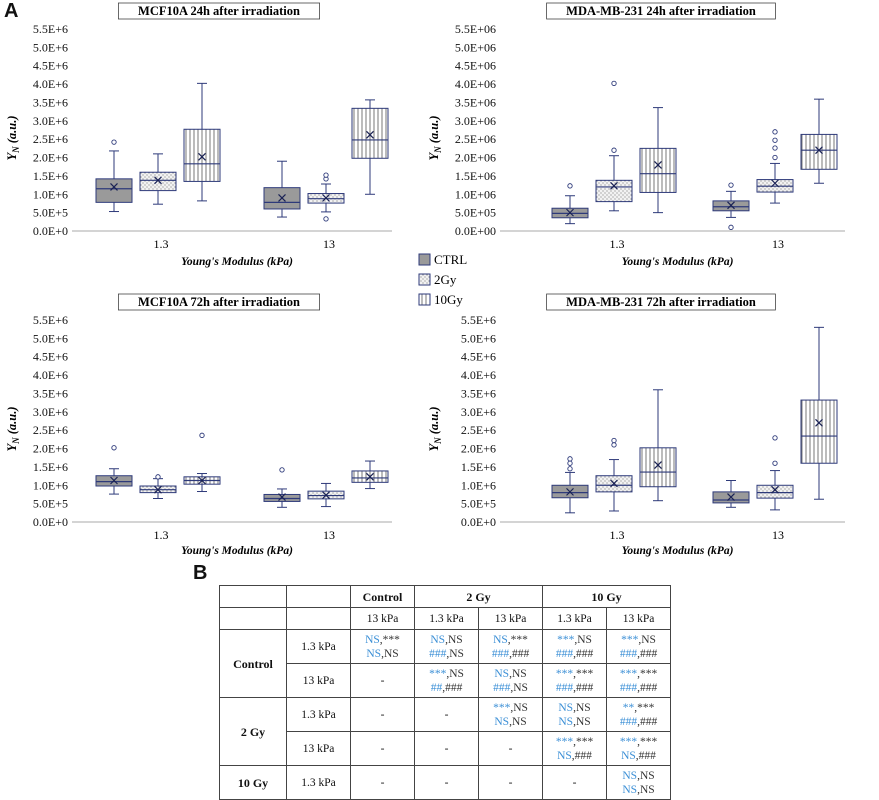 This screenshot has width=879, height=800. Describe the element at coordinates (661, 302) in the screenshot. I see `chart-title: MDA-MB-231 72h after irradiation` at that location.